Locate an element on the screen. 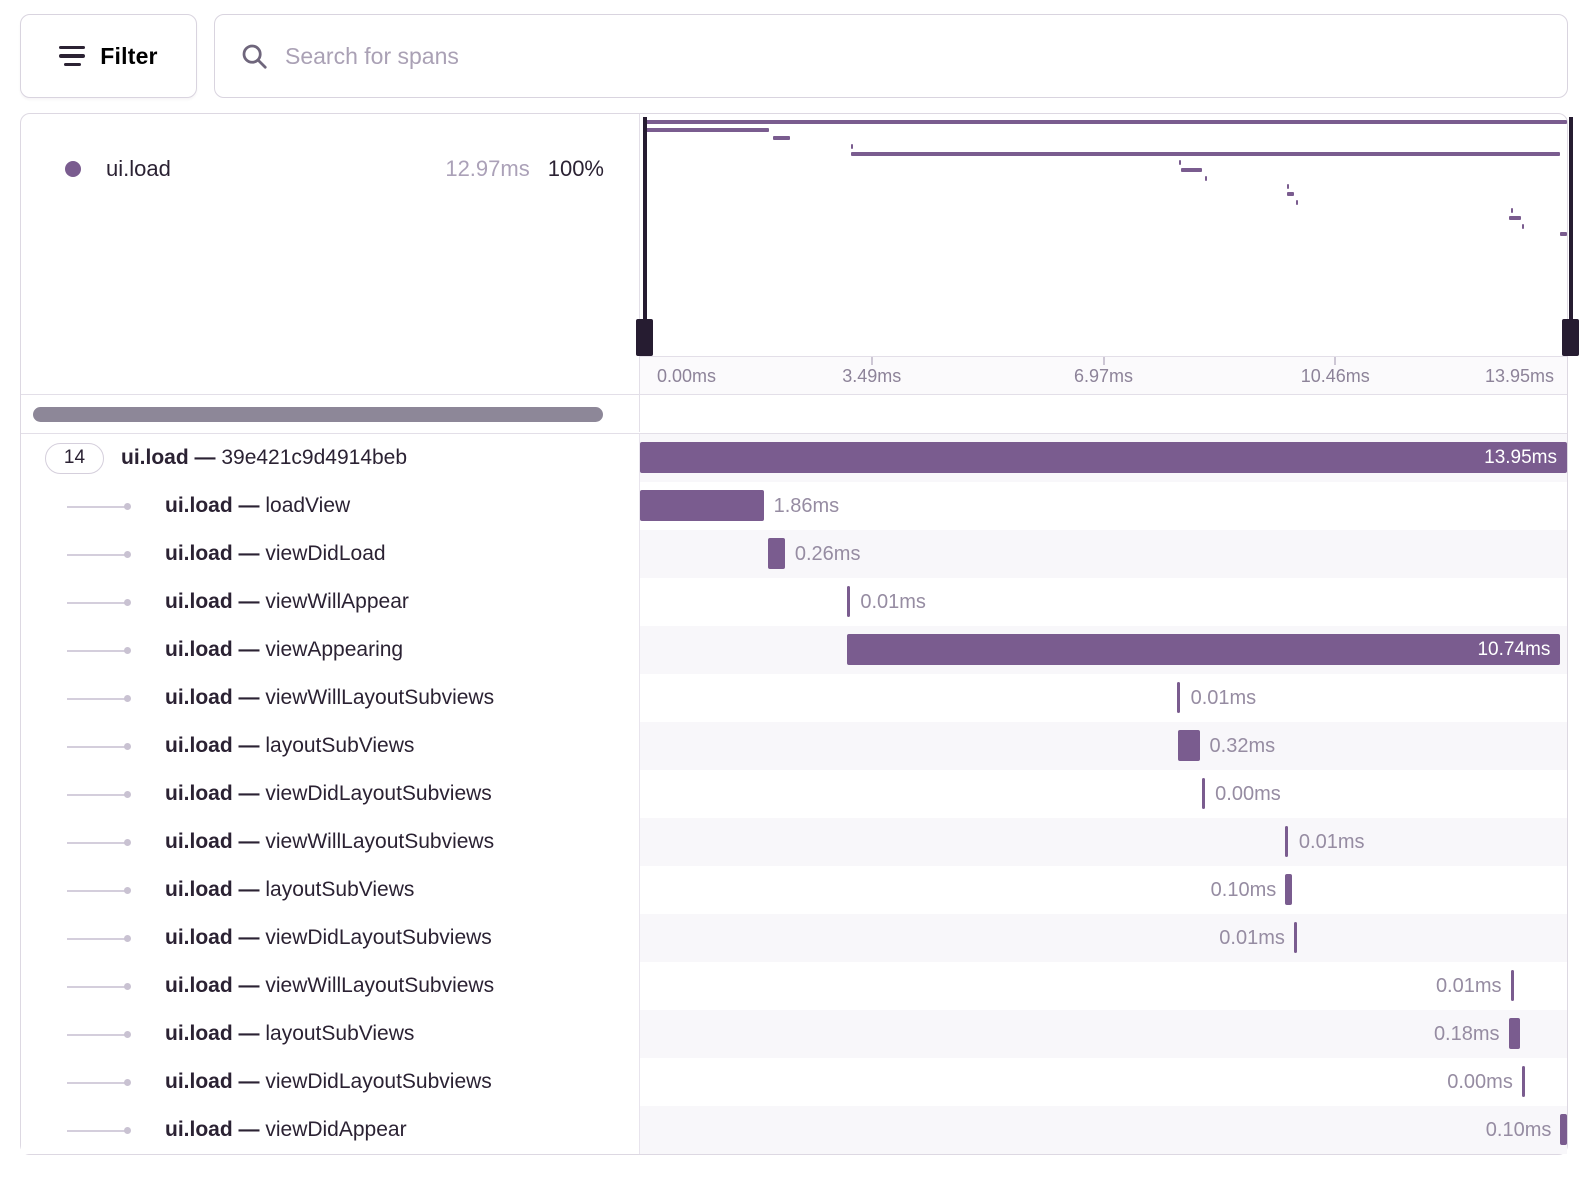  span-search-box is located at coordinates (891, 56).